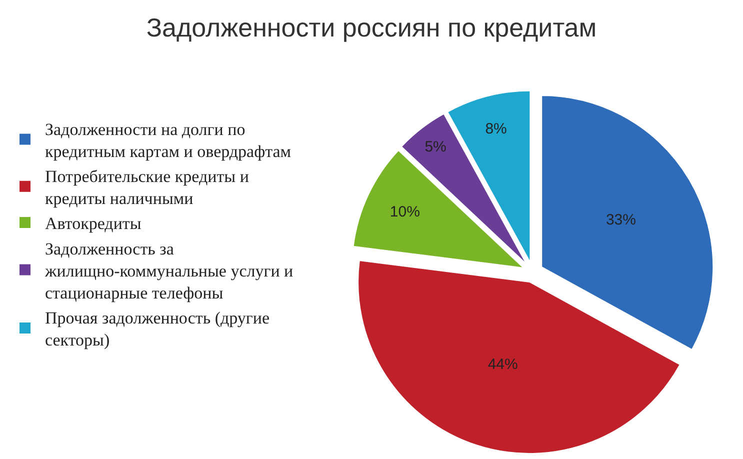  Describe the element at coordinates (371, 27) in the screenshot. I see `chart-title: Задолженности россиян по кредитам` at that location.